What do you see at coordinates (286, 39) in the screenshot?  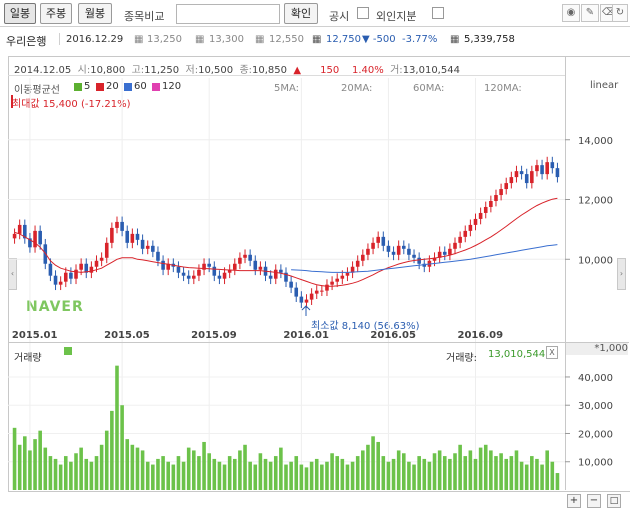 I see `info-low: 12,550` at bounding box center [286, 39].